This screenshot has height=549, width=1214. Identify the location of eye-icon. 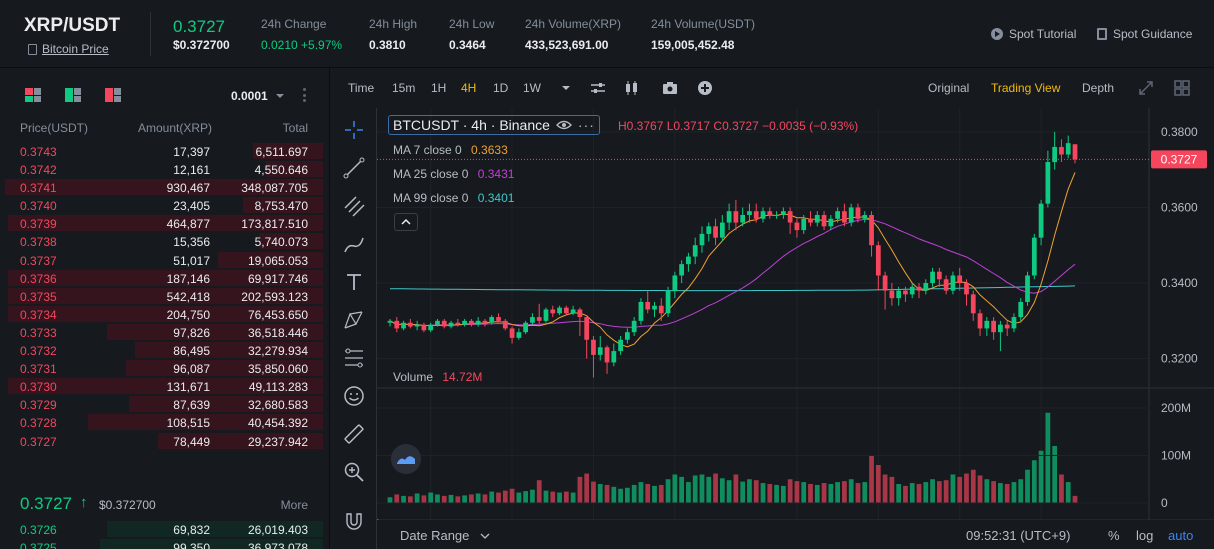
(563, 125).